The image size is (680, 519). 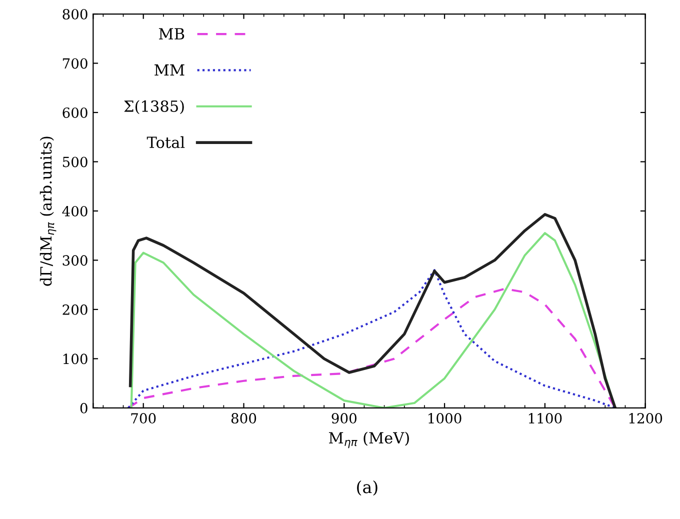 What do you see at coordinates (165, 142) in the screenshot?
I see `legend-label: Total` at bounding box center [165, 142].